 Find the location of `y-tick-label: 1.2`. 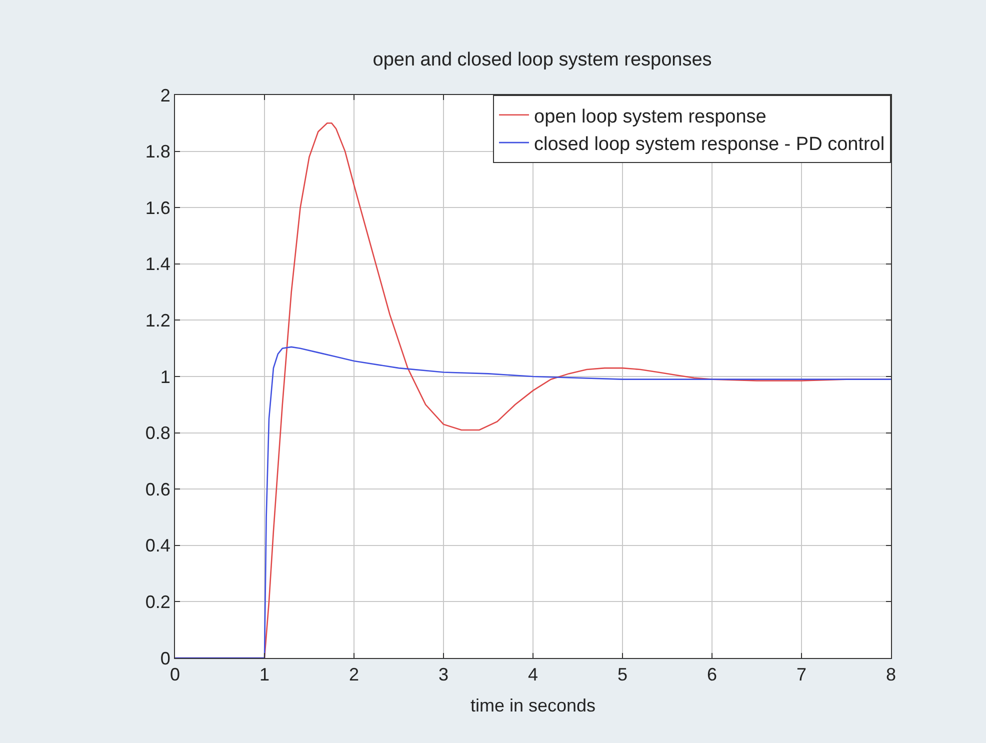

y-tick-label: 1.2 is located at coordinates (157, 320).